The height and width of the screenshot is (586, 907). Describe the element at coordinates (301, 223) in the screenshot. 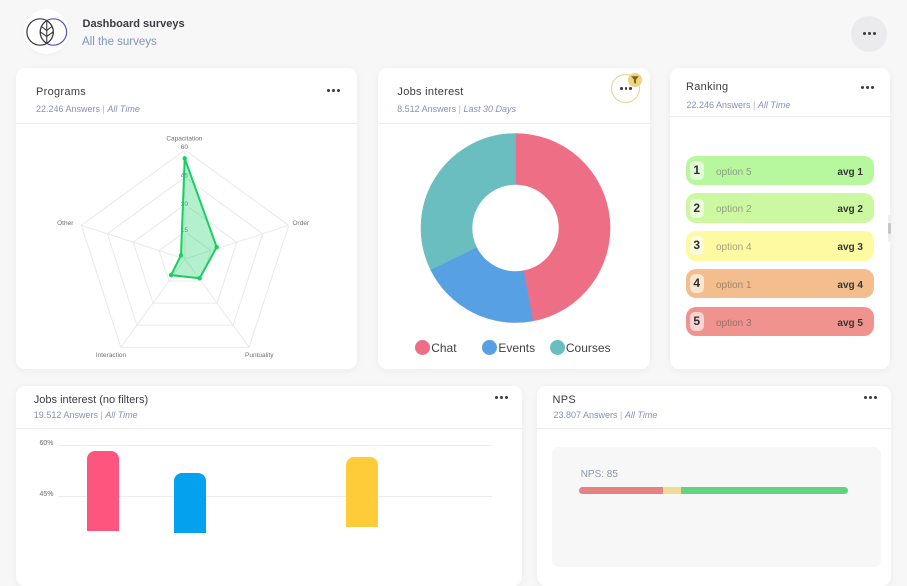

I see `svg-text: Order` at that location.